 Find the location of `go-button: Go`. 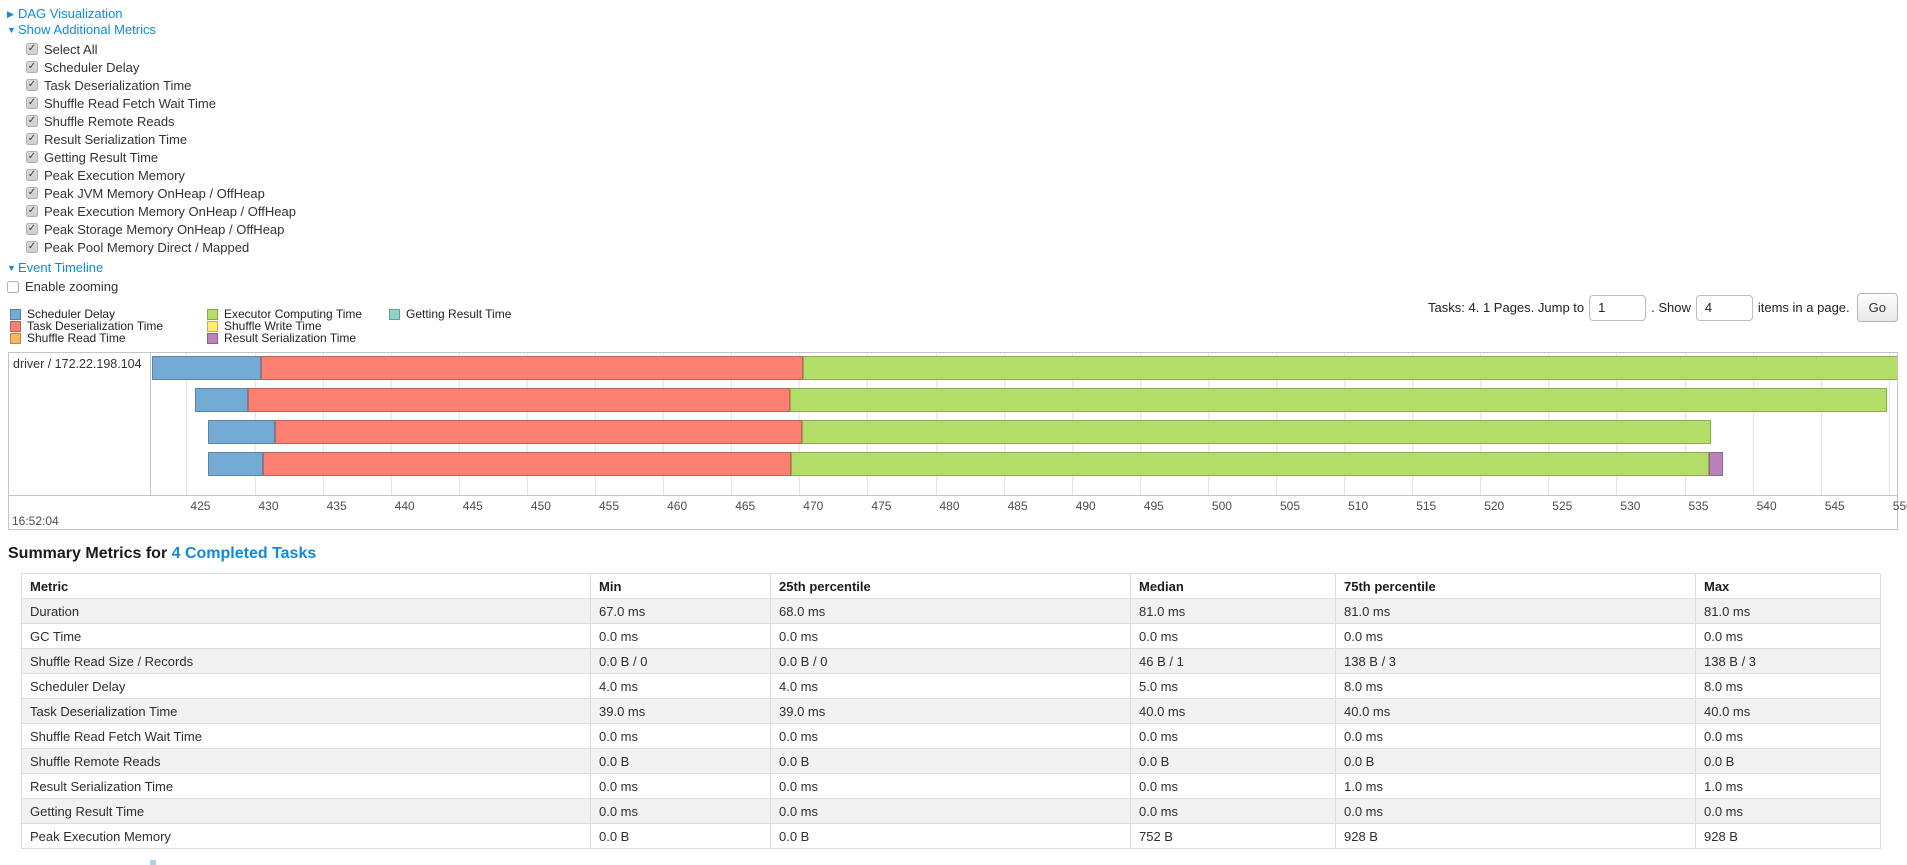

go-button: Go is located at coordinates (1877, 307).